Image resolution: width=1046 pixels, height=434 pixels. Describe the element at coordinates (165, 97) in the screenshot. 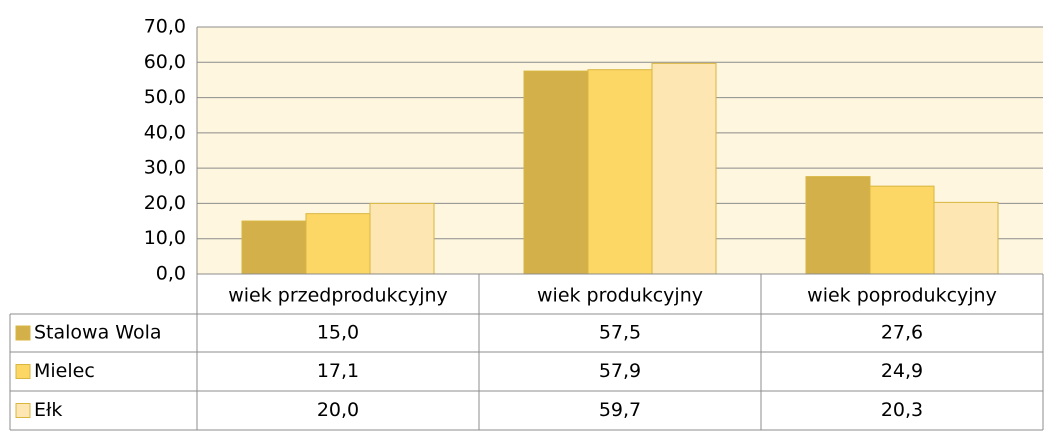

I see `y-tick-label: 50,0` at that location.